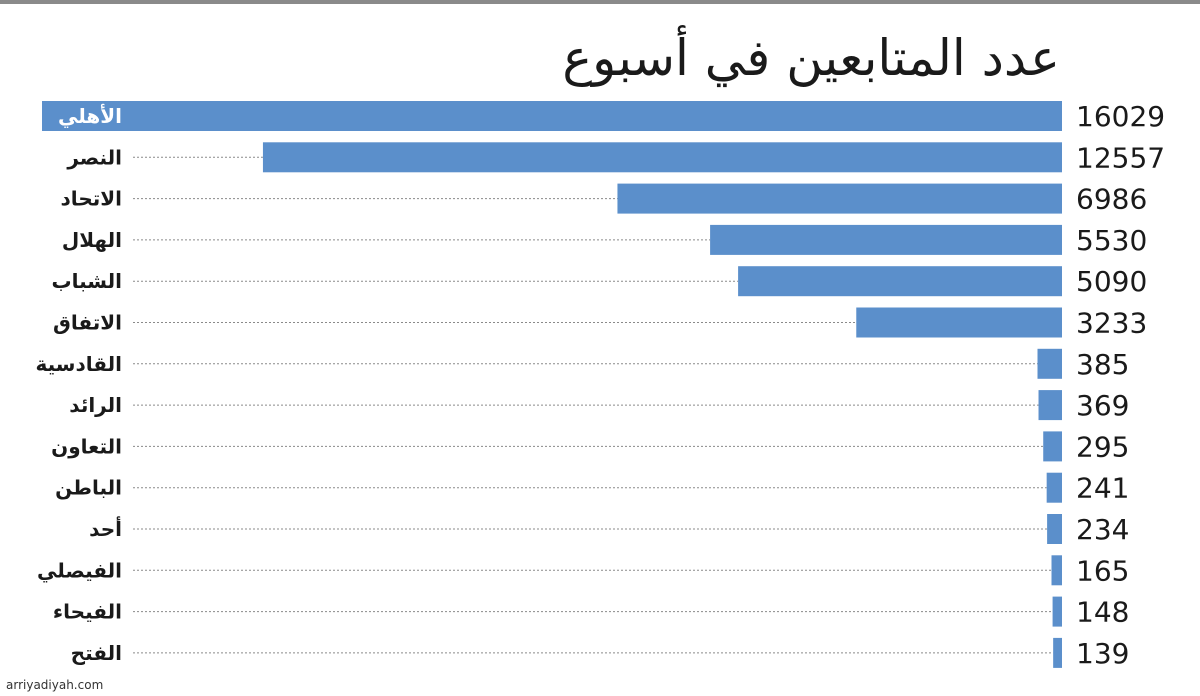  I want to click on category-label: الباطن, so click(88, 488).